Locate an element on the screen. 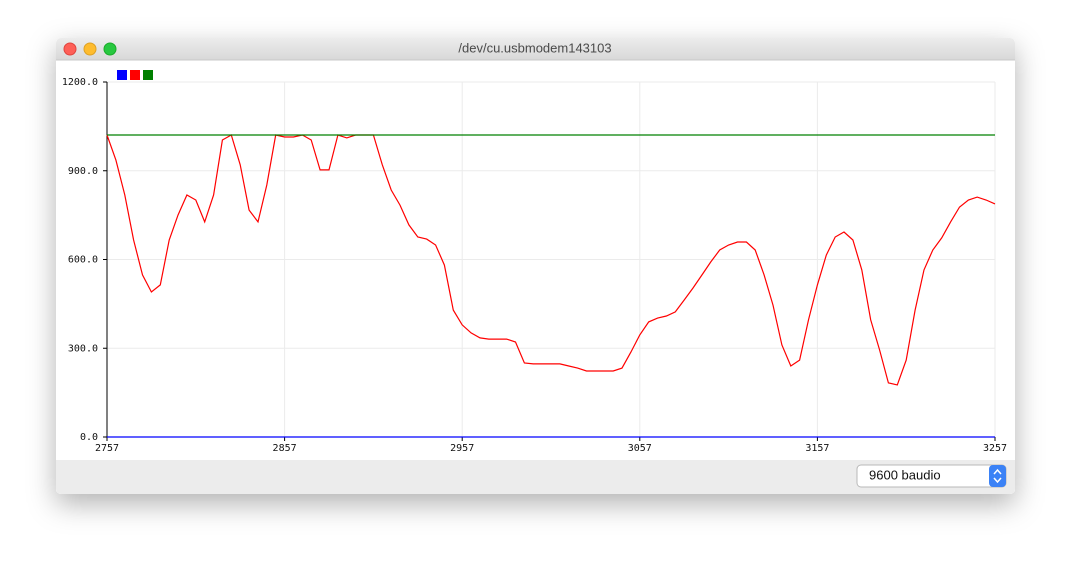 This screenshot has height=569, width=1071. bottom-bar is located at coordinates (535, 477).